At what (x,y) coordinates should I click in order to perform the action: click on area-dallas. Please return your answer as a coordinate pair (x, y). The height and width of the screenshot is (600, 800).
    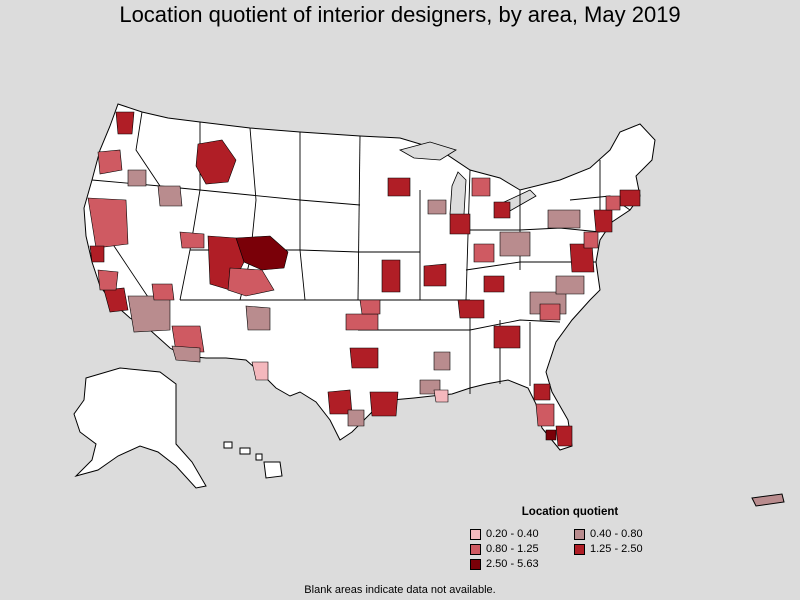
    Looking at the image, I should click on (364, 358).